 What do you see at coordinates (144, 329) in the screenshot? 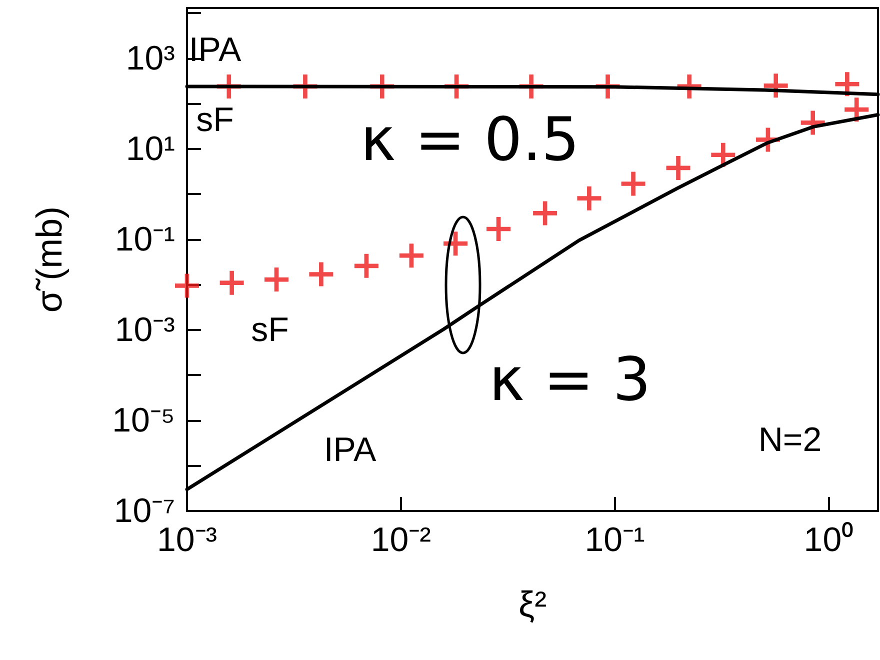
I see `y-tick-label: 10⁻³` at bounding box center [144, 329].